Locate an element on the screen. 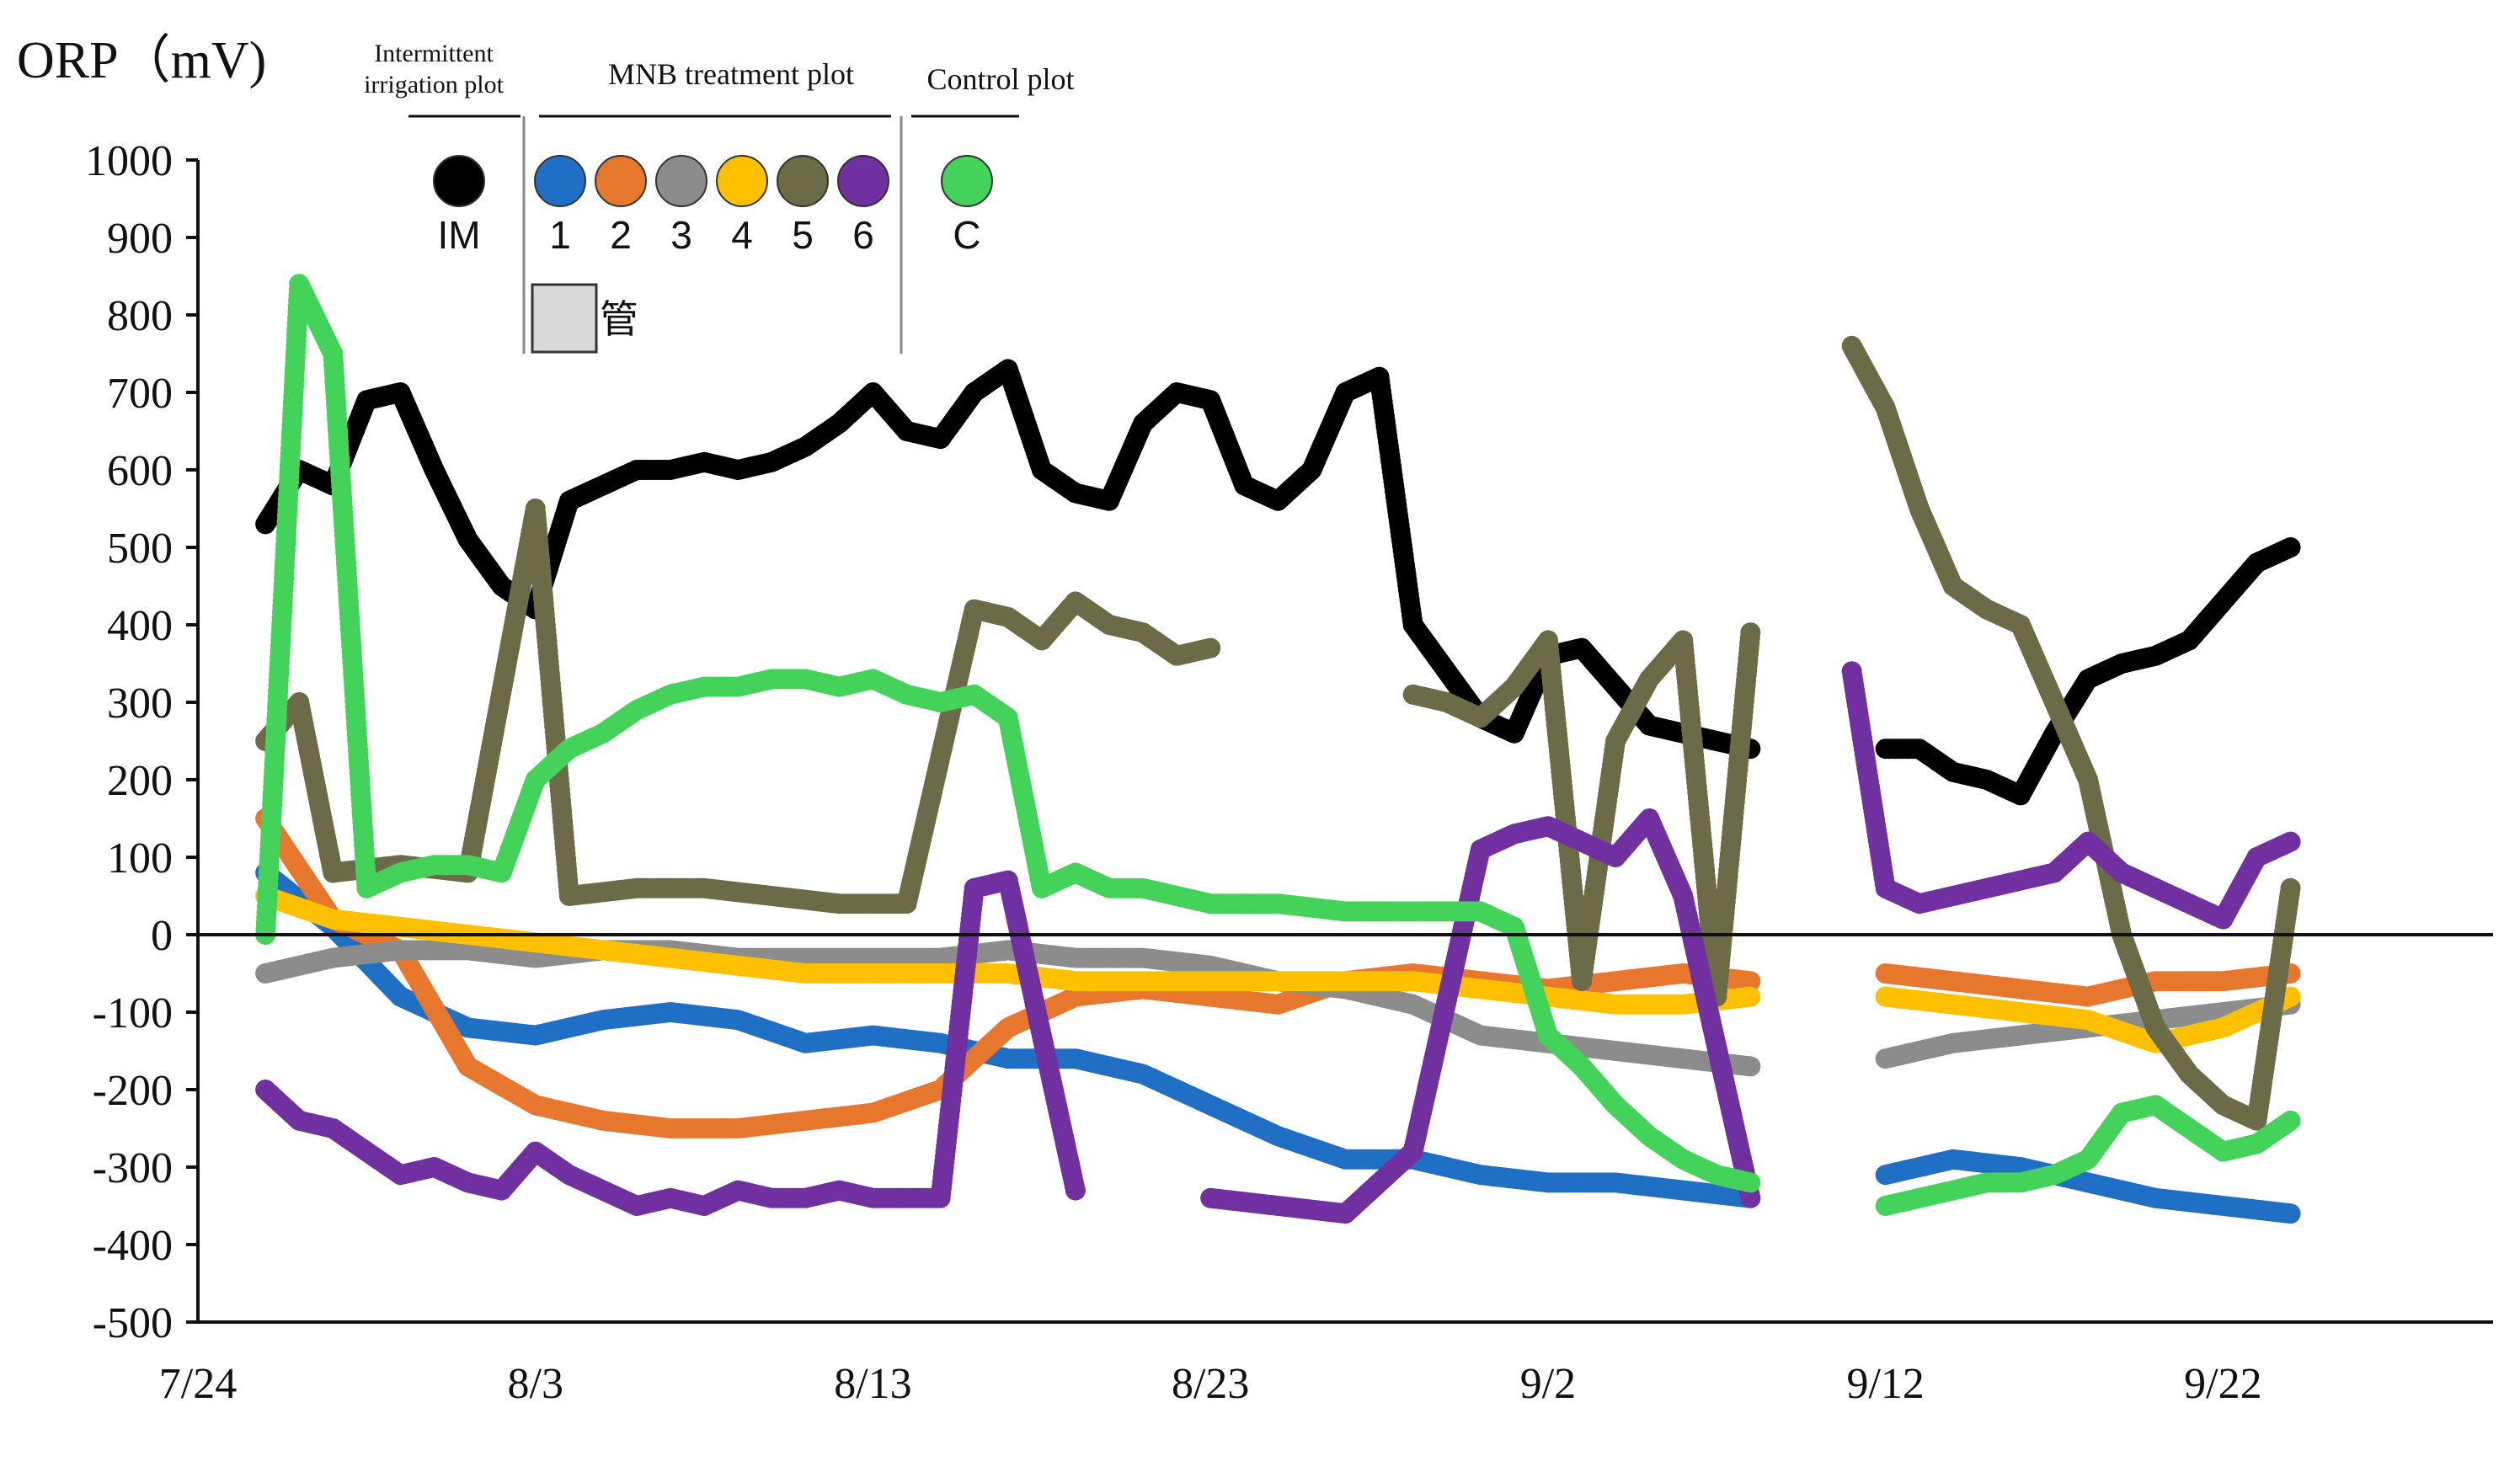 The width and height of the screenshot is (2520, 1461). series-IM-point is located at coordinates (2290, 547).